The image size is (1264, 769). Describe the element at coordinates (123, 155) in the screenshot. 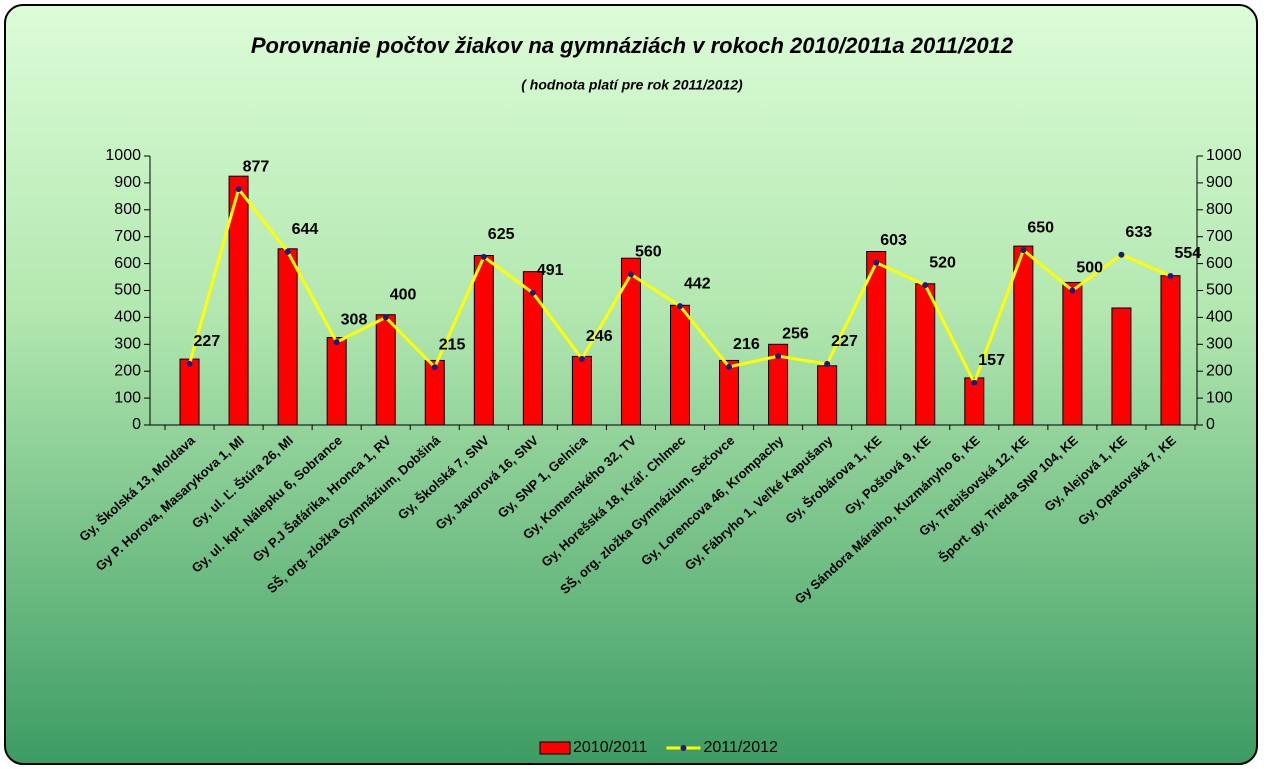

I see `y-tick-label: 1000` at that location.